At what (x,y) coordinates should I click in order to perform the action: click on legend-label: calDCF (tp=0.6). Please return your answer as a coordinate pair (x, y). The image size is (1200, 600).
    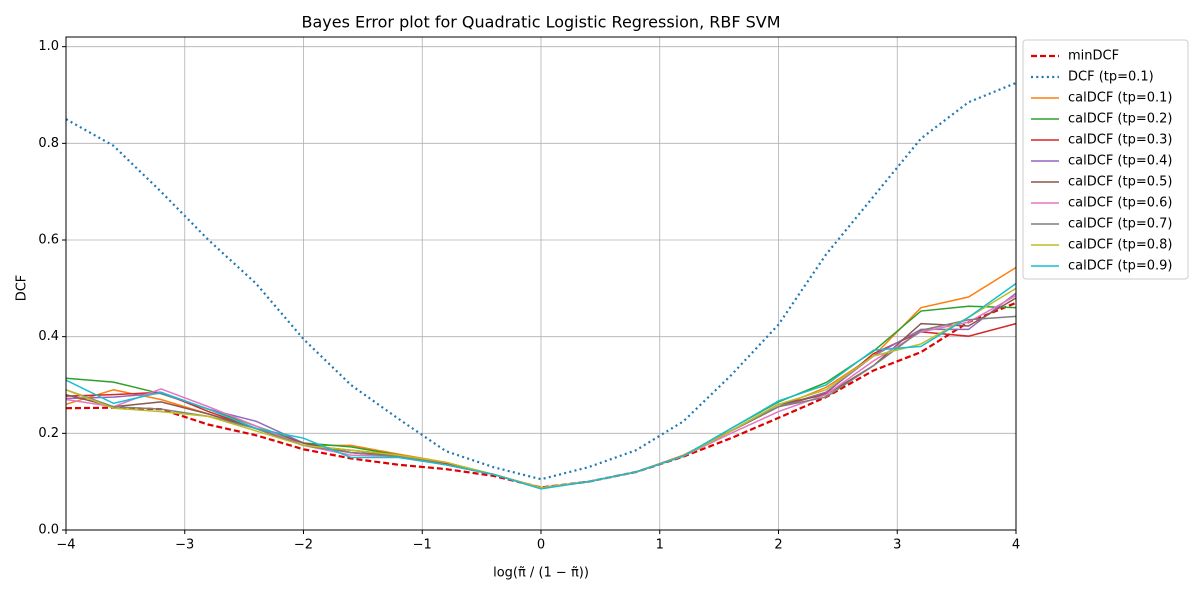
    Looking at the image, I should click on (1120, 203).